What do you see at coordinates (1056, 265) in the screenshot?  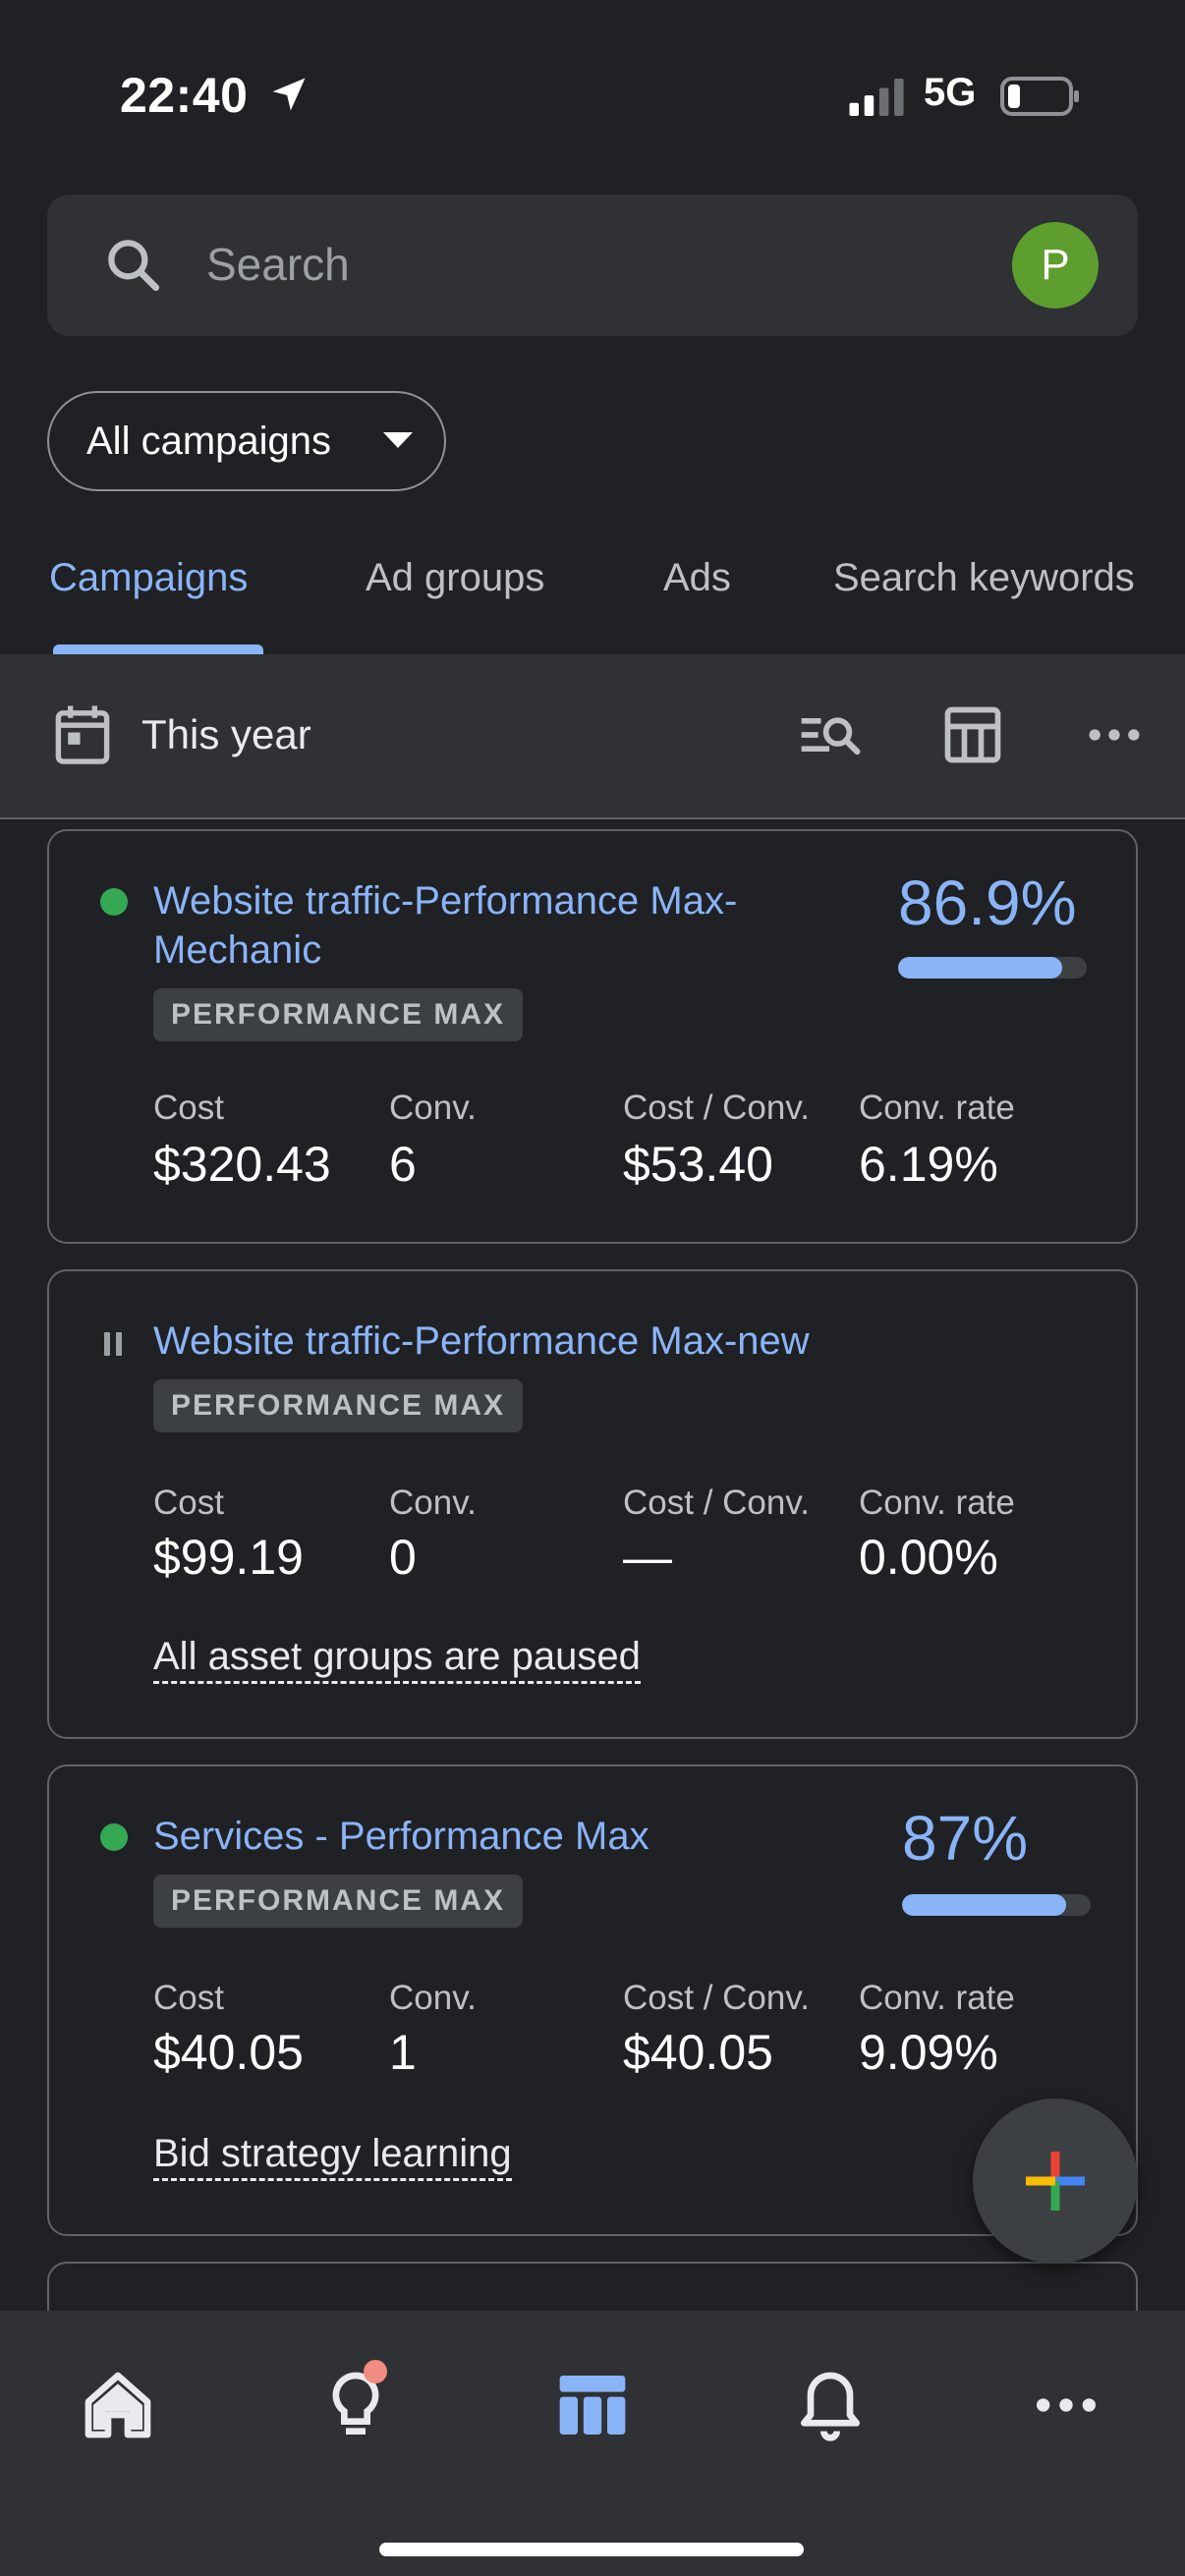 I see `avatar: P` at bounding box center [1056, 265].